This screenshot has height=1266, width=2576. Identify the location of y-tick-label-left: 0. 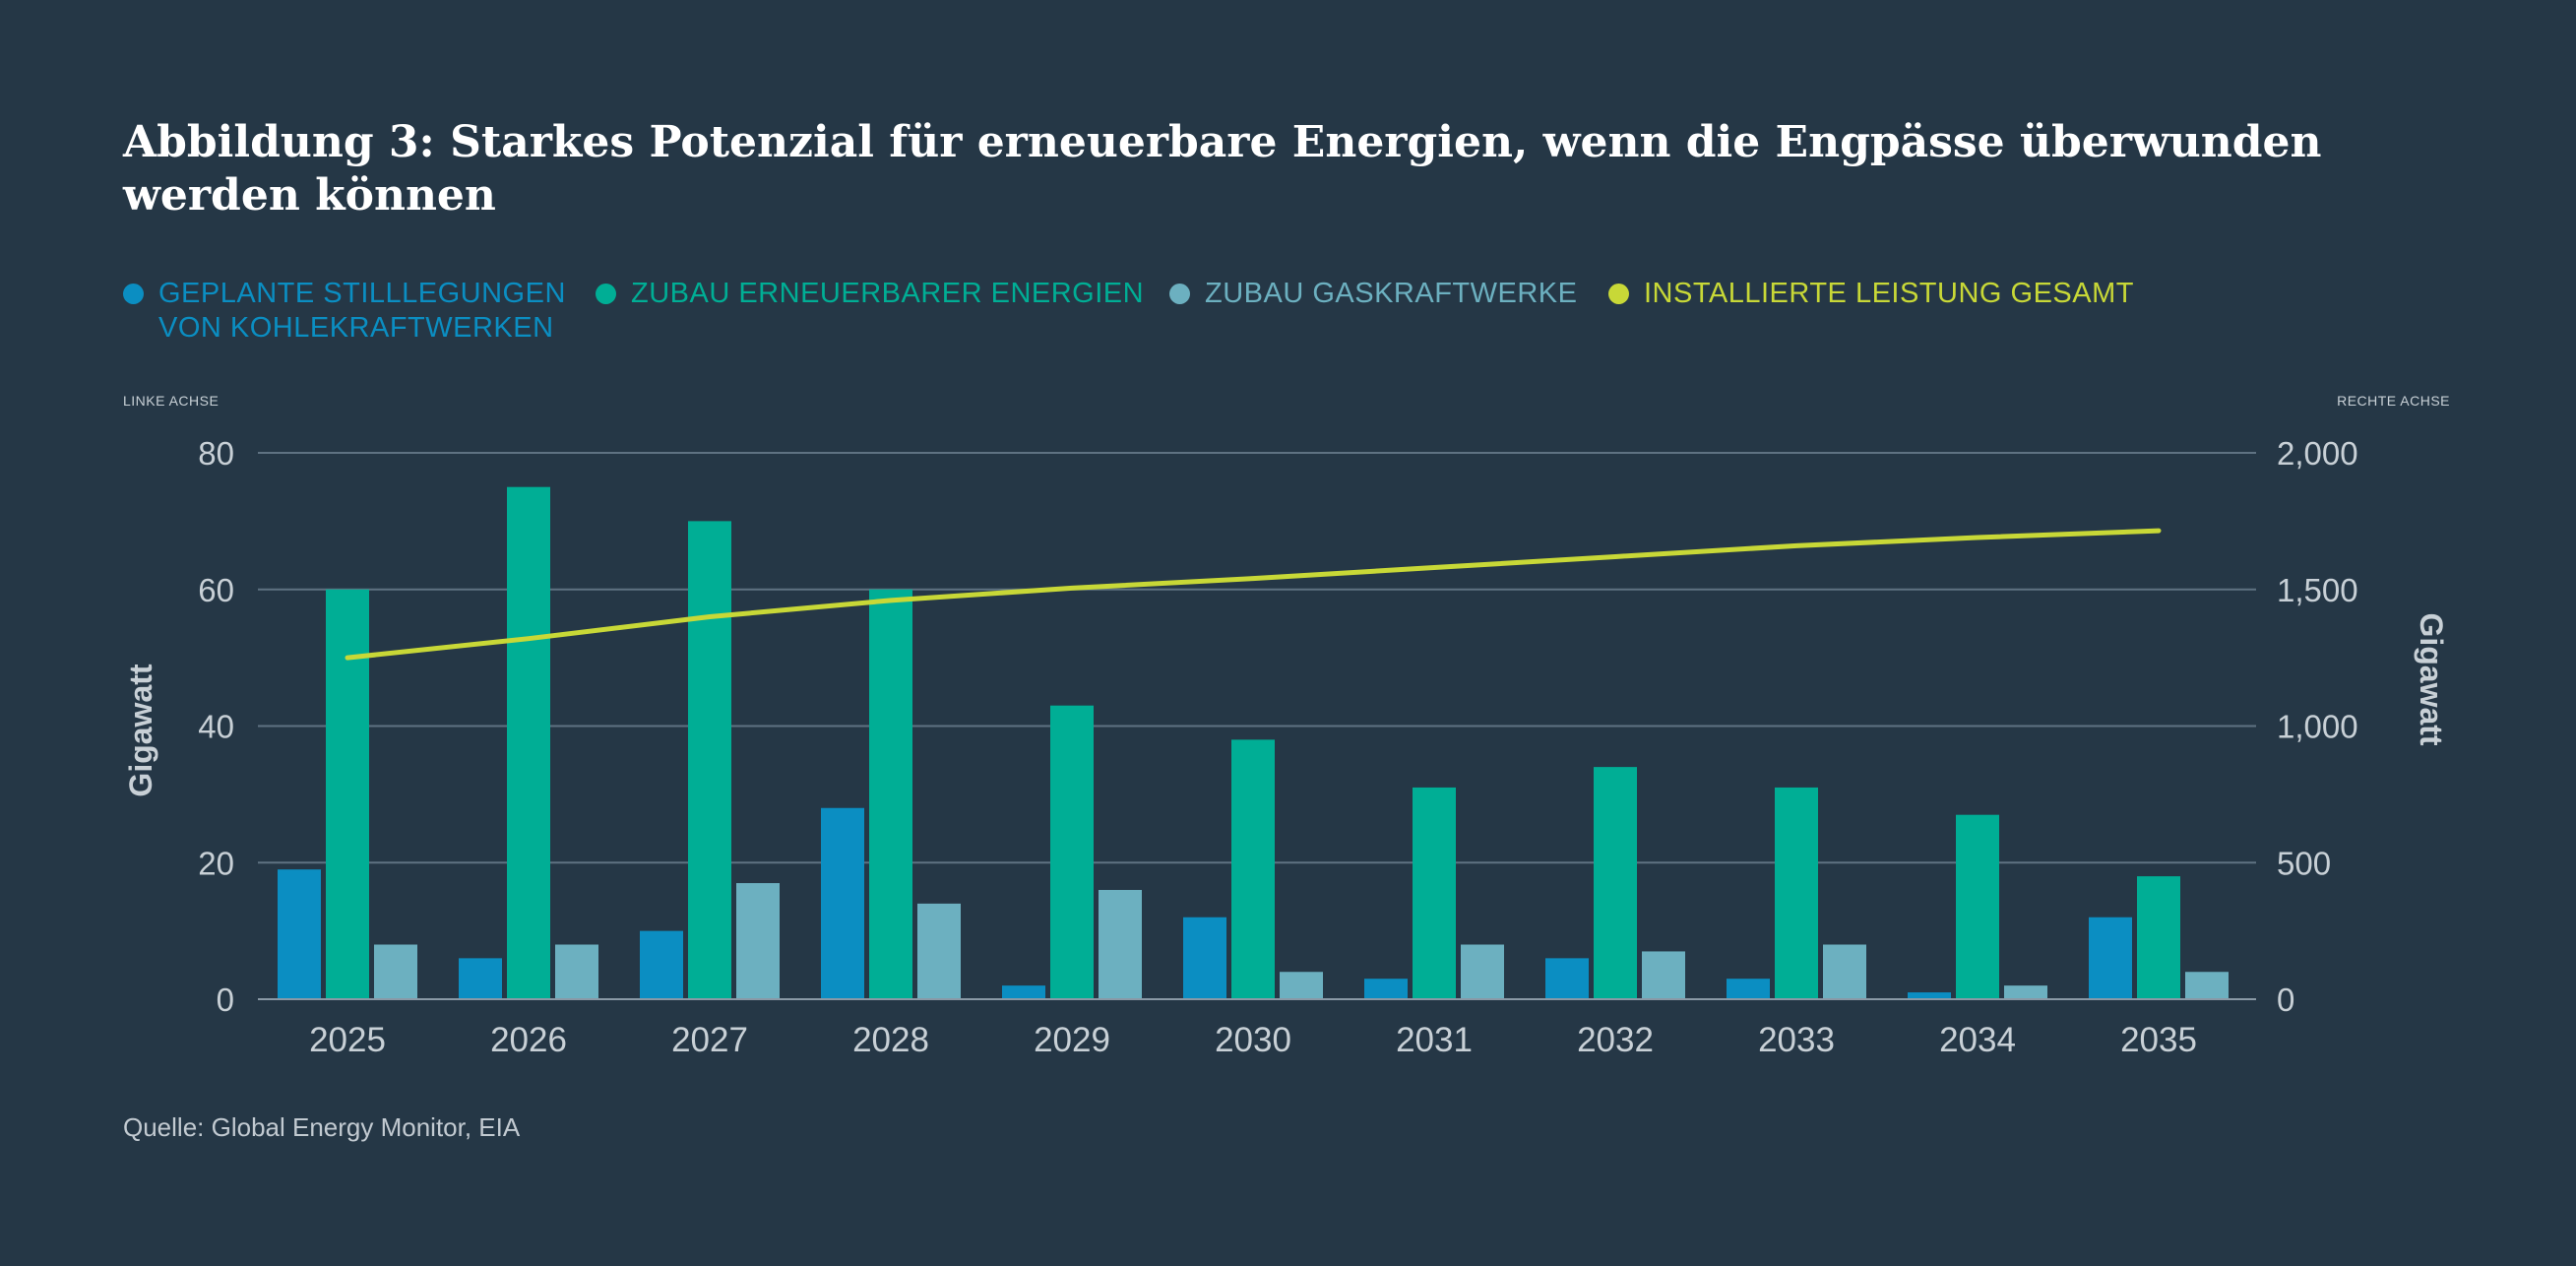
(226, 999).